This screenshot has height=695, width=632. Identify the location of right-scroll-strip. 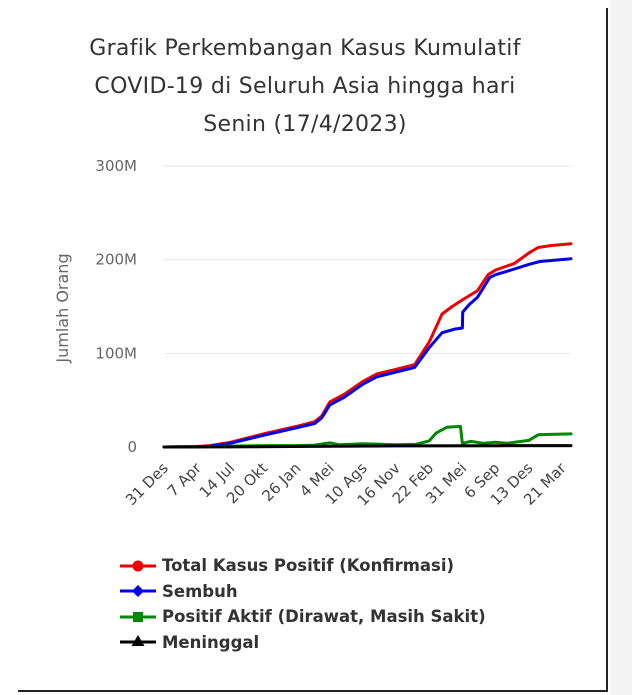
(621, 347).